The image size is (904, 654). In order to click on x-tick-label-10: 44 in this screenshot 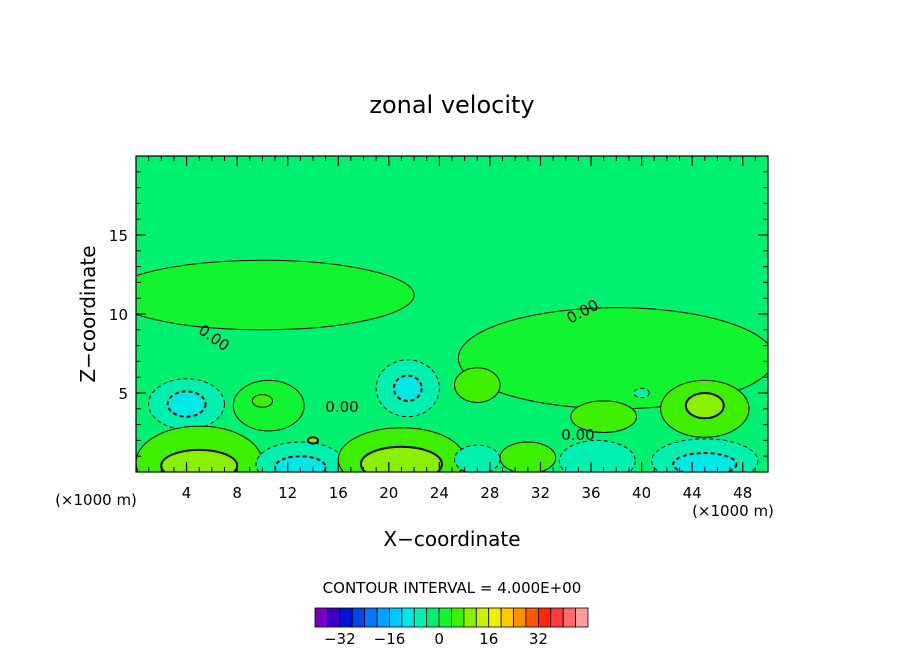, I will do `click(692, 493)`.